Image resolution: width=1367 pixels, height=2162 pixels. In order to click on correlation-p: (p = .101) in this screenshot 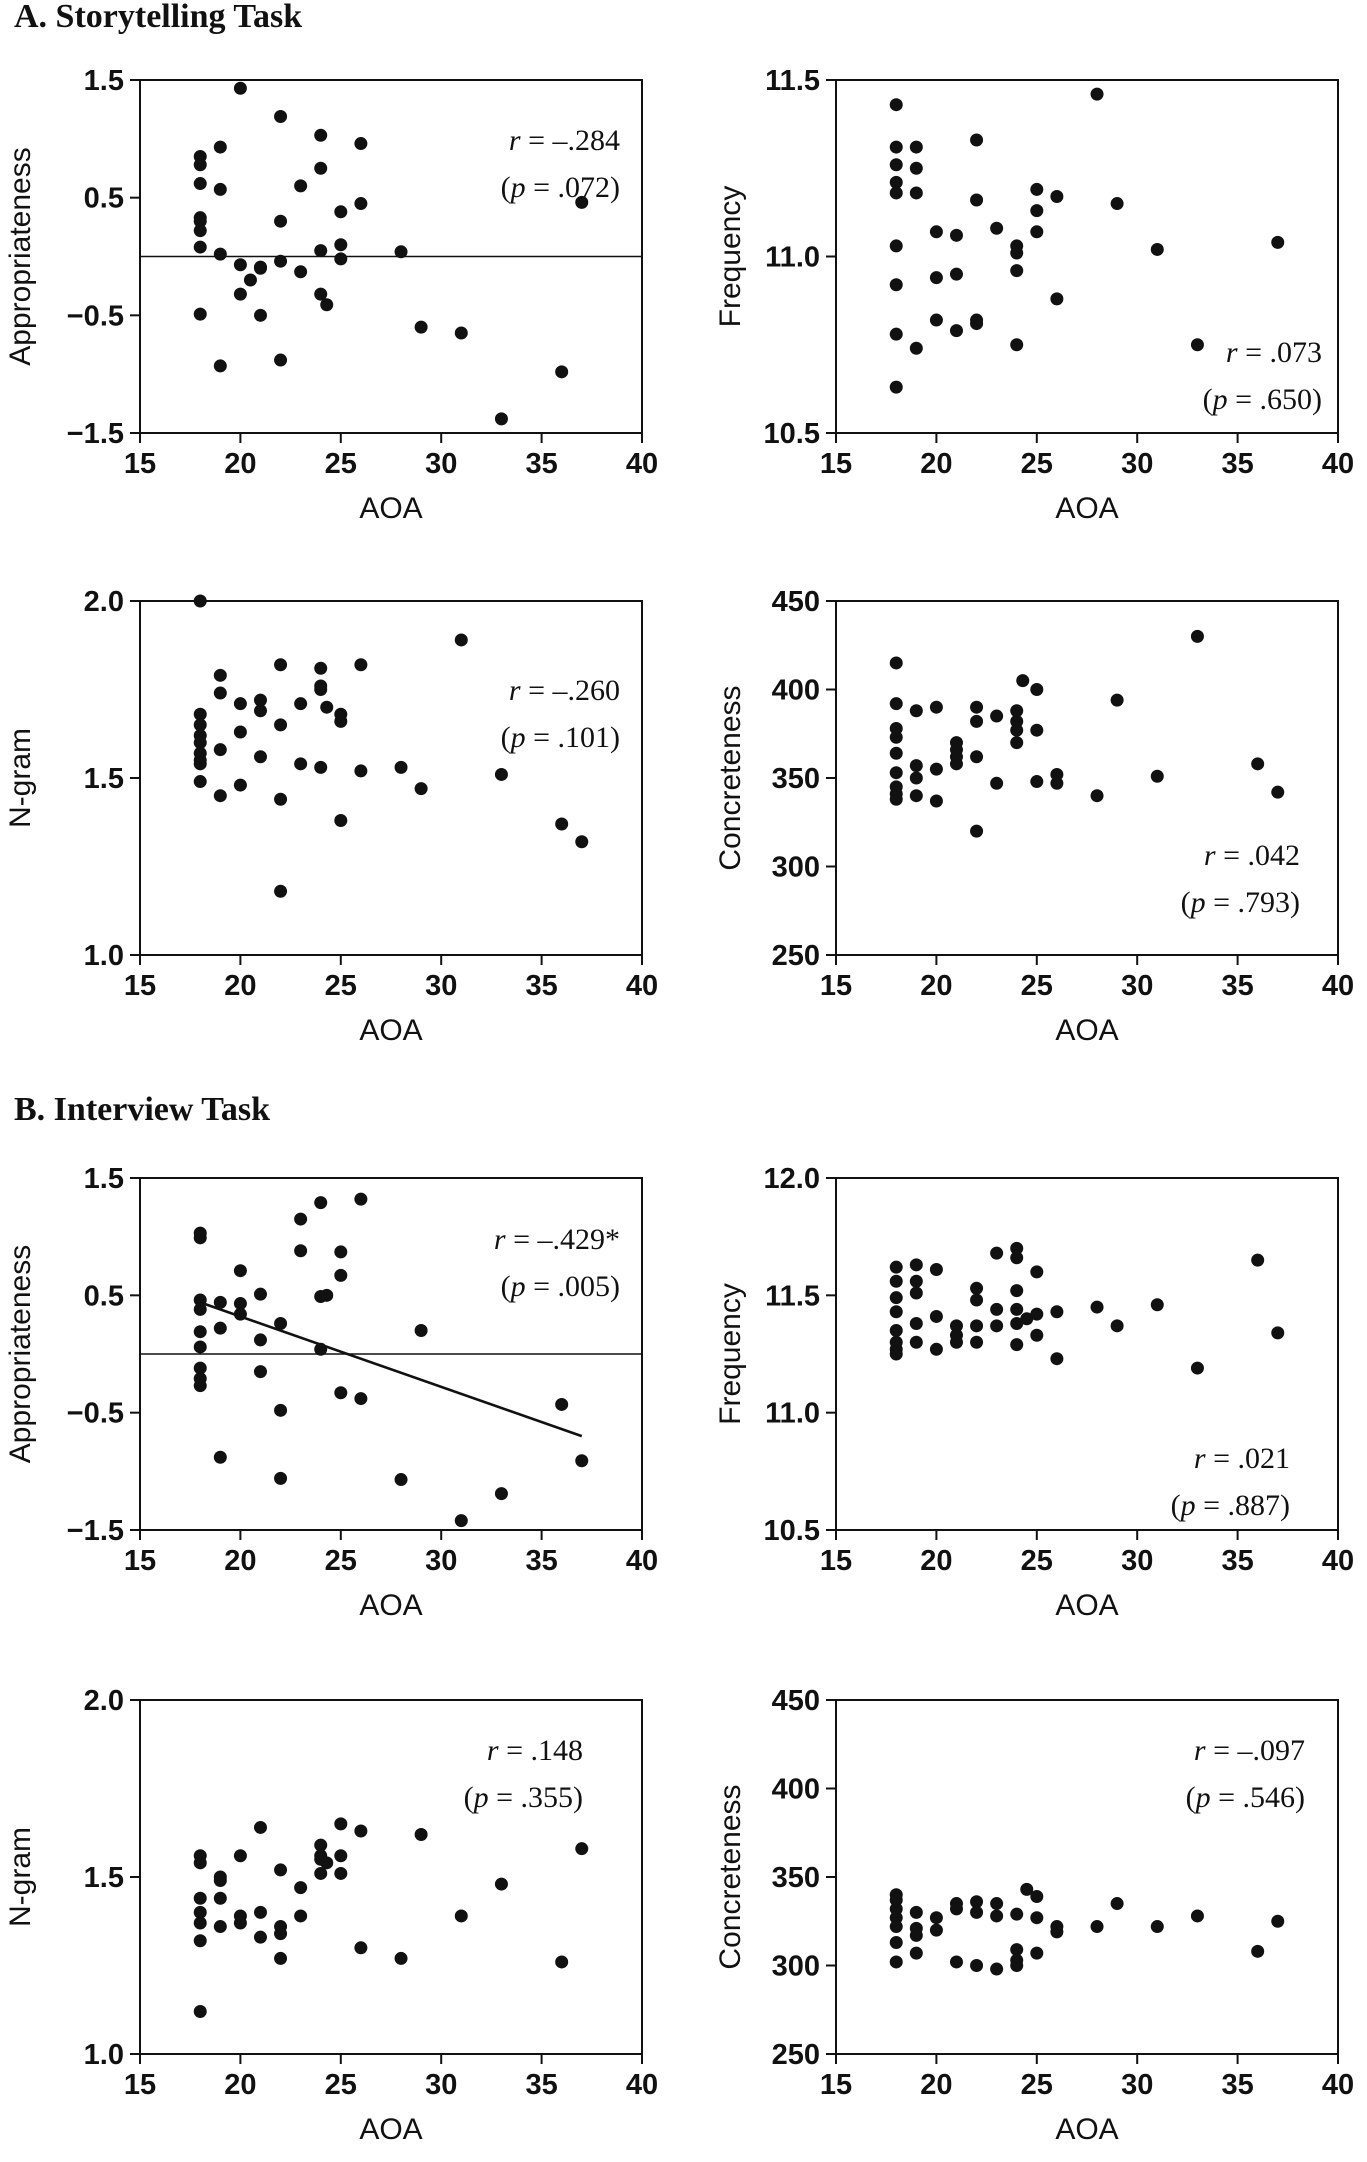, I will do `click(560, 737)`.